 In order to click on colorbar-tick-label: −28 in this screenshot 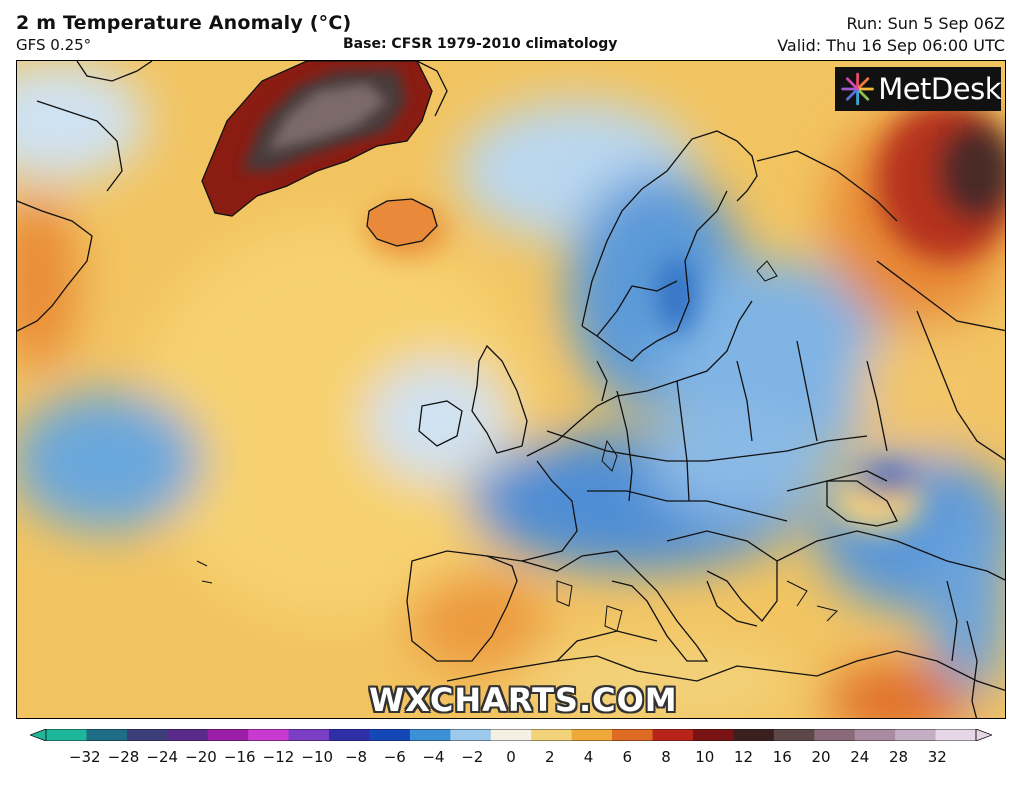, I will do `click(123, 757)`.